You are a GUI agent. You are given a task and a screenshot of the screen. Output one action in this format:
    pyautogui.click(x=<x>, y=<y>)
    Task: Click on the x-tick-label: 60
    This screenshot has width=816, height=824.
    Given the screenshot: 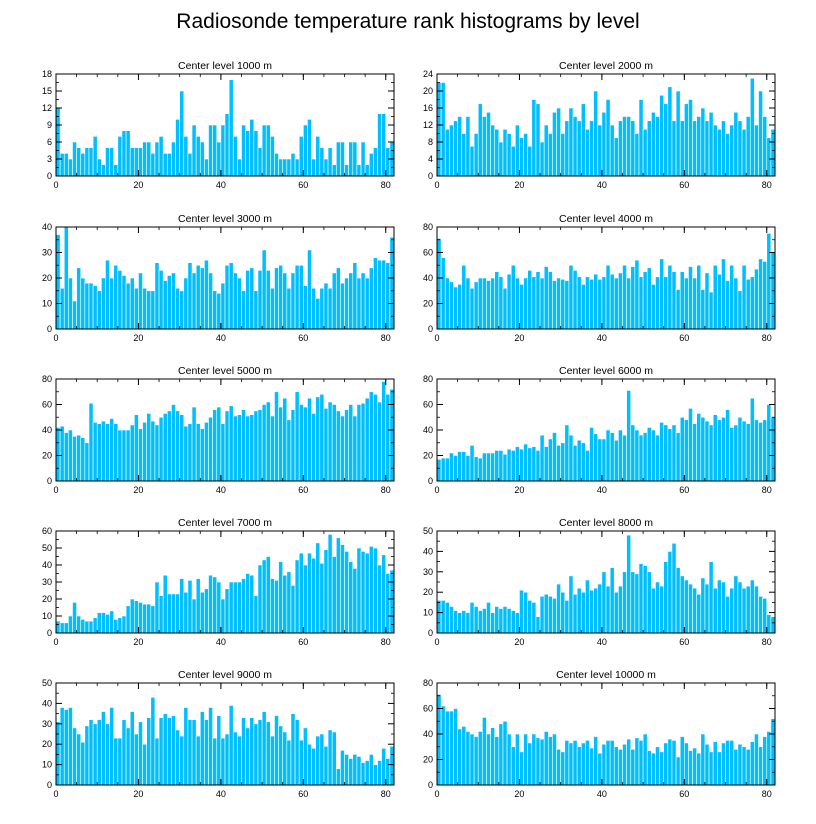 What is the action you would take?
    pyautogui.click(x=684, y=490)
    